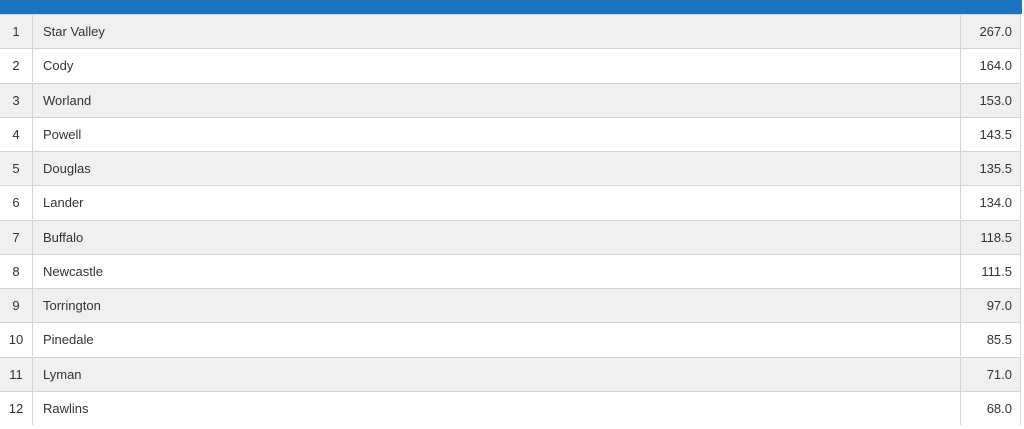 This screenshot has height=429, width=1024. Describe the element at coordinates (497, 203) in the screenshot. I see `team-name-cell: Lander` at that location.